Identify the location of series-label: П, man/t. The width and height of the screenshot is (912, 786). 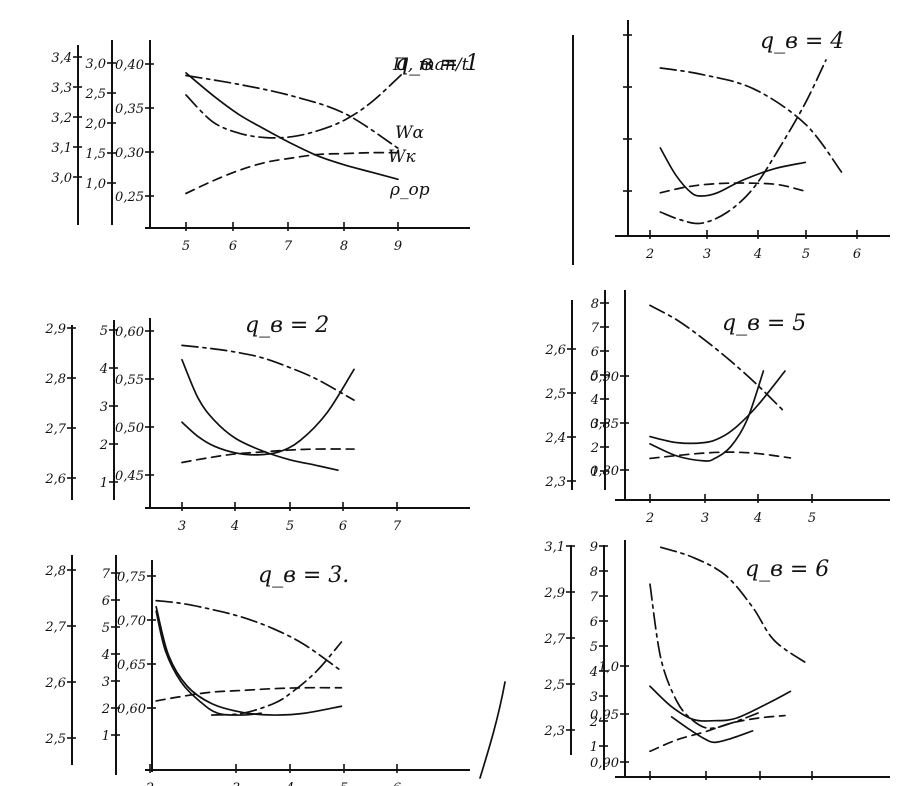
(430, 65).